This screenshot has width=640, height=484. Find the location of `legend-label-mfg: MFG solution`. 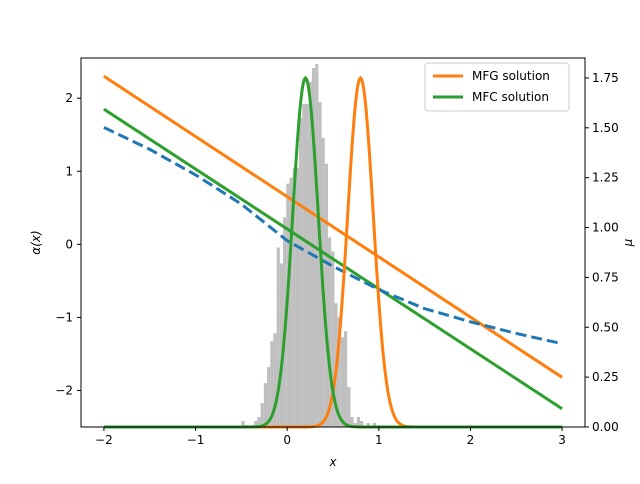

legend-label-mfg: MFG solution is located at coordinates (511, 76).